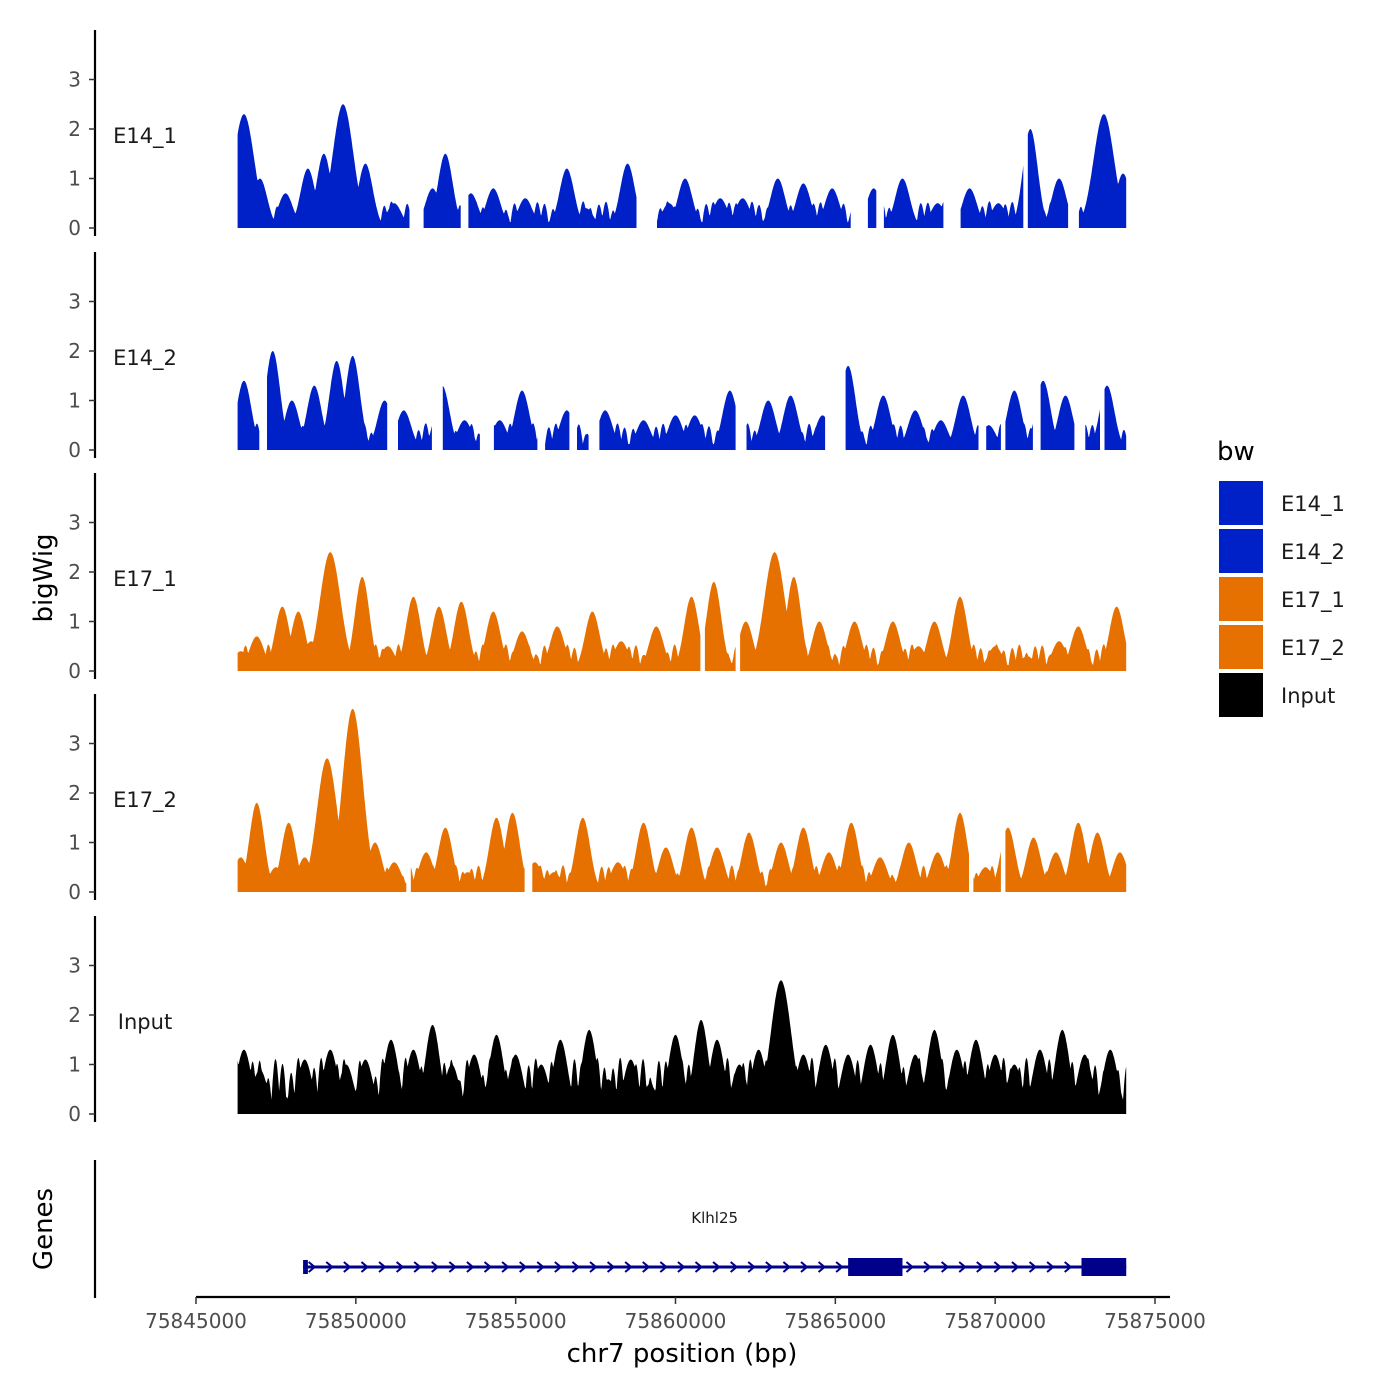 The image size is (1400, 1400). What do you see at coordinates (682, 1354) in the screenshot?
I see `x-axis-title: chr7 position (bp)` at bounding box center [682, 1354].